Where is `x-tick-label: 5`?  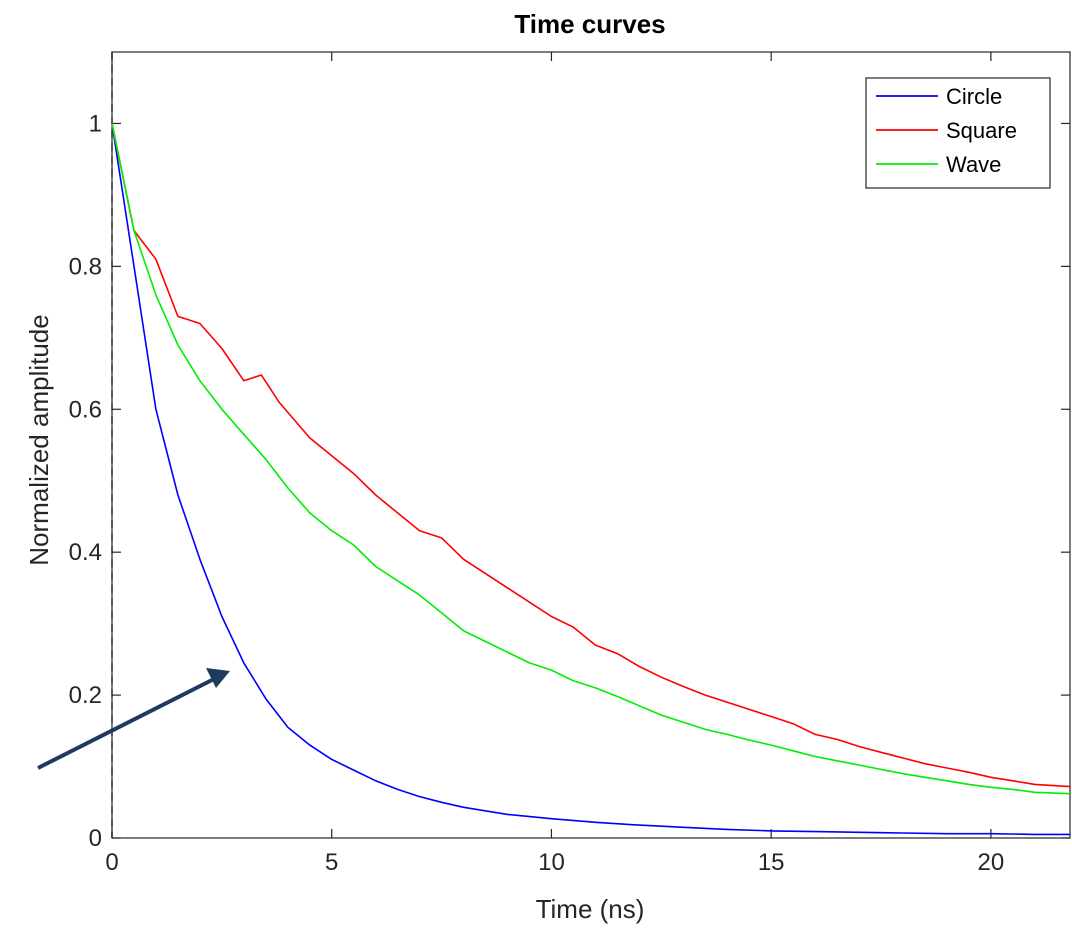 x-tick-label: 5 is located at coordinates (331, 862).